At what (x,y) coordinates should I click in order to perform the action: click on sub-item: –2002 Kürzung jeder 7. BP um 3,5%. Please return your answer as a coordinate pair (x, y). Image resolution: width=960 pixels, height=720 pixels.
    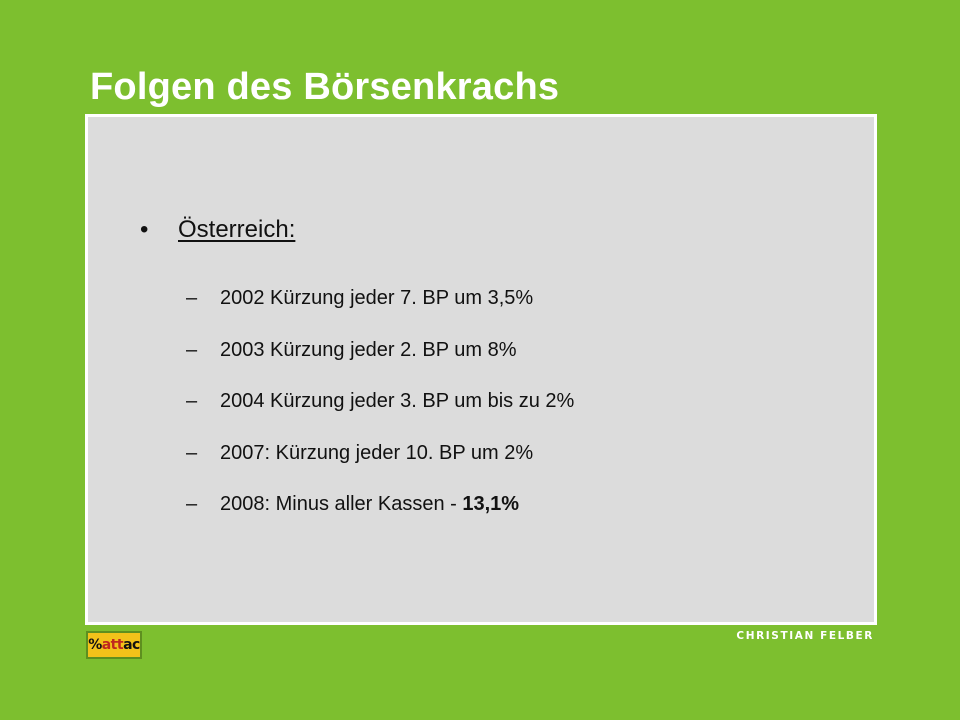
    Looking at the image, I should click on (380, 298).